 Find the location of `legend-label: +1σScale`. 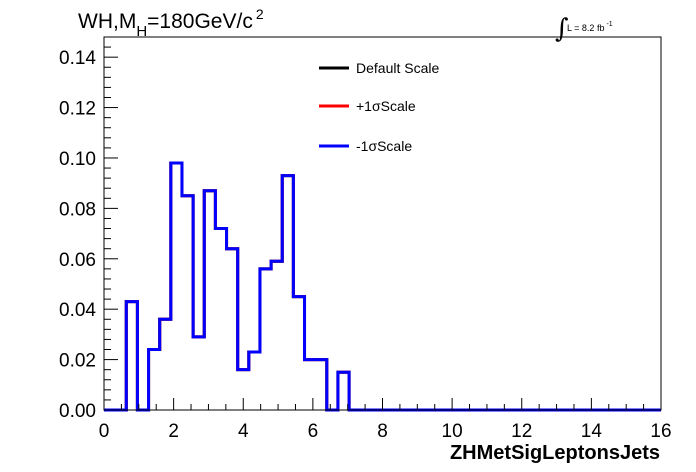

legend-label: +1σScale is located at coordinates (386, 106).